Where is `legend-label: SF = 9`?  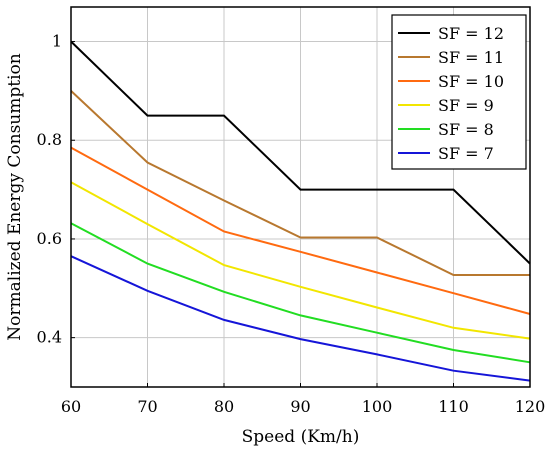 legend-label: SF = 9 is located at coordinates (466, 105).